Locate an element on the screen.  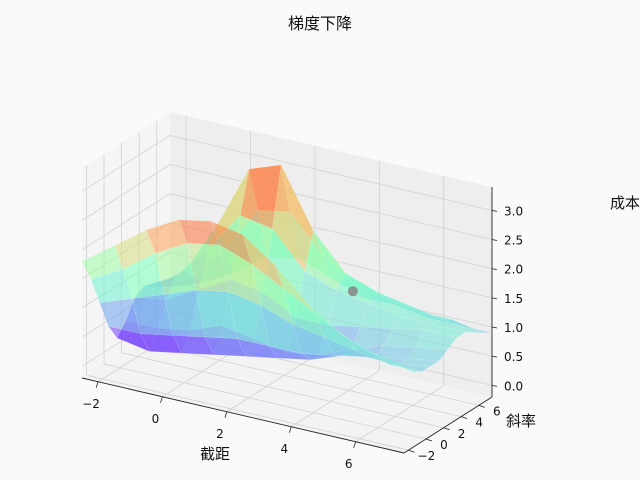
x-axis-line is located at coordinates (243, 415).